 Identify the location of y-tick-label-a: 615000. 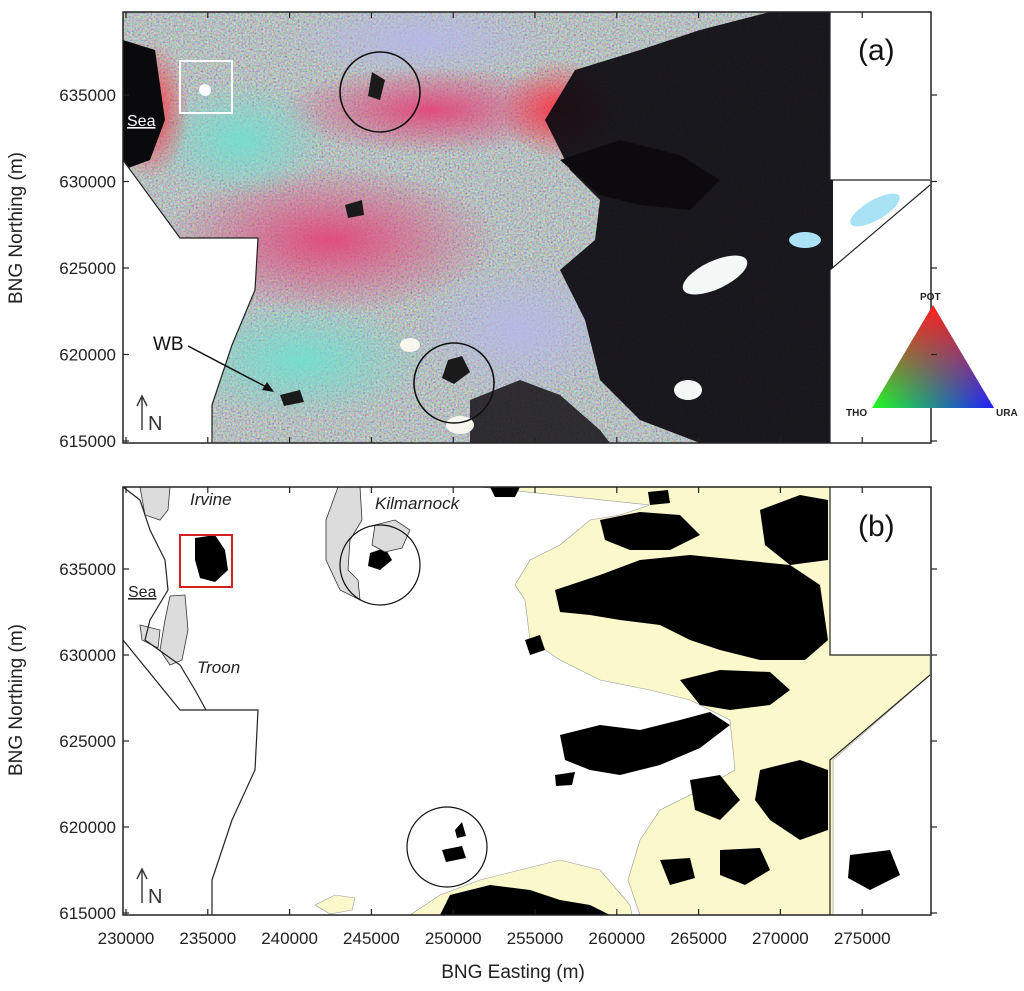
(87, 441).